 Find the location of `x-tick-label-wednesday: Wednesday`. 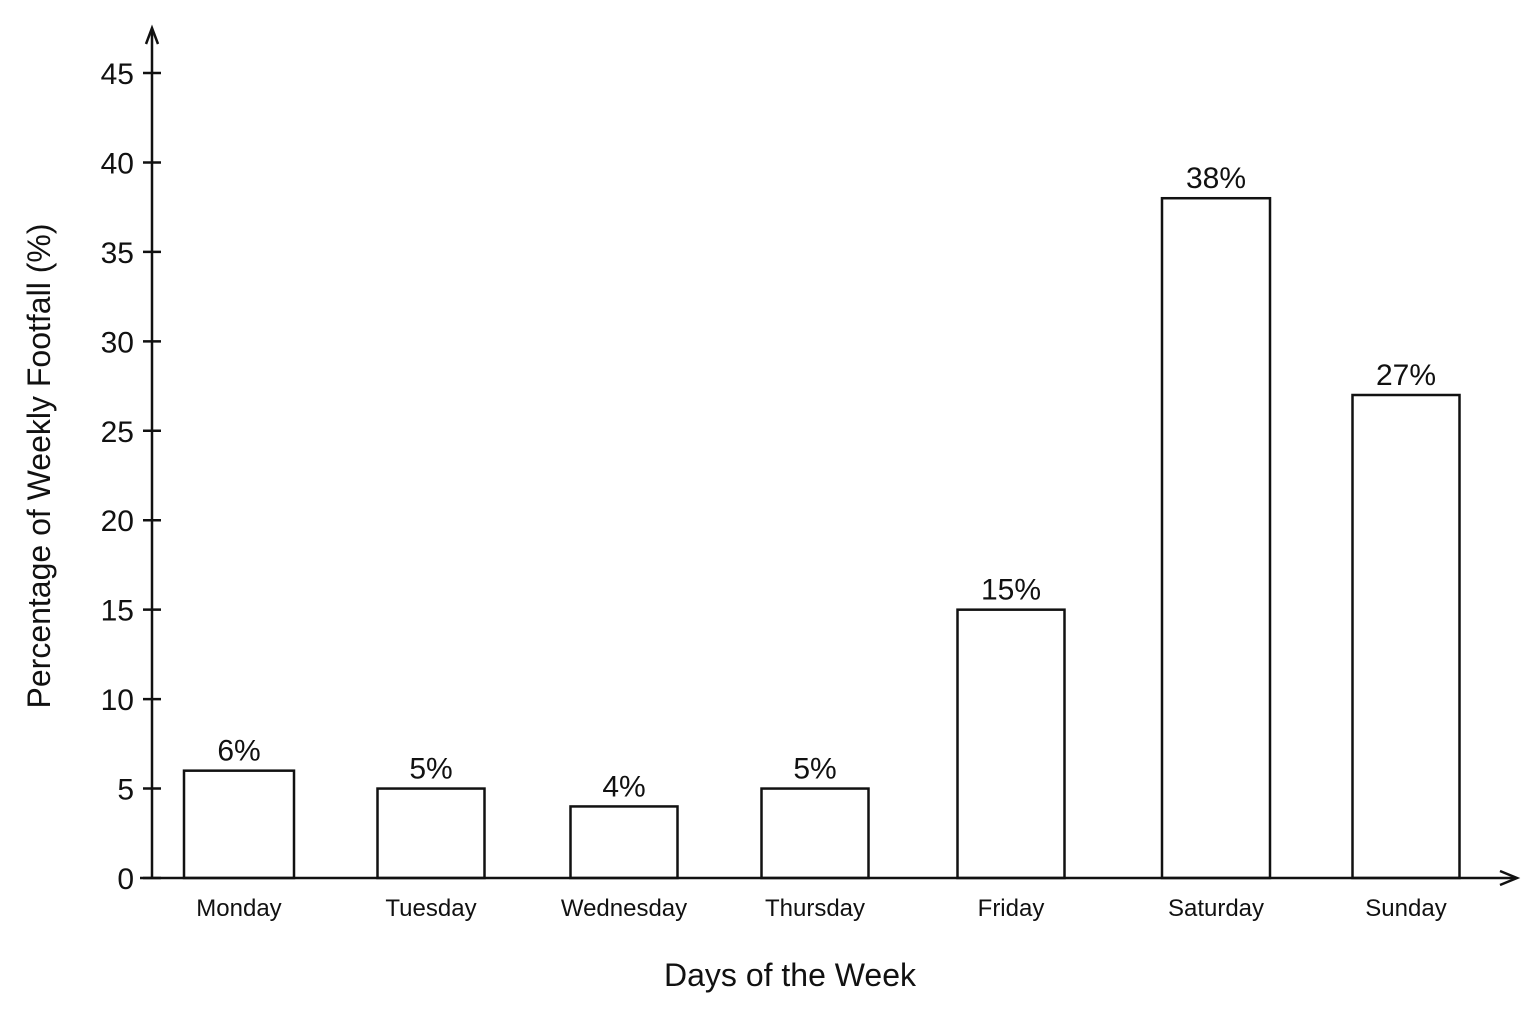

x-tick-label-wednesday: Wednesday is located at coordinates (624, 908).